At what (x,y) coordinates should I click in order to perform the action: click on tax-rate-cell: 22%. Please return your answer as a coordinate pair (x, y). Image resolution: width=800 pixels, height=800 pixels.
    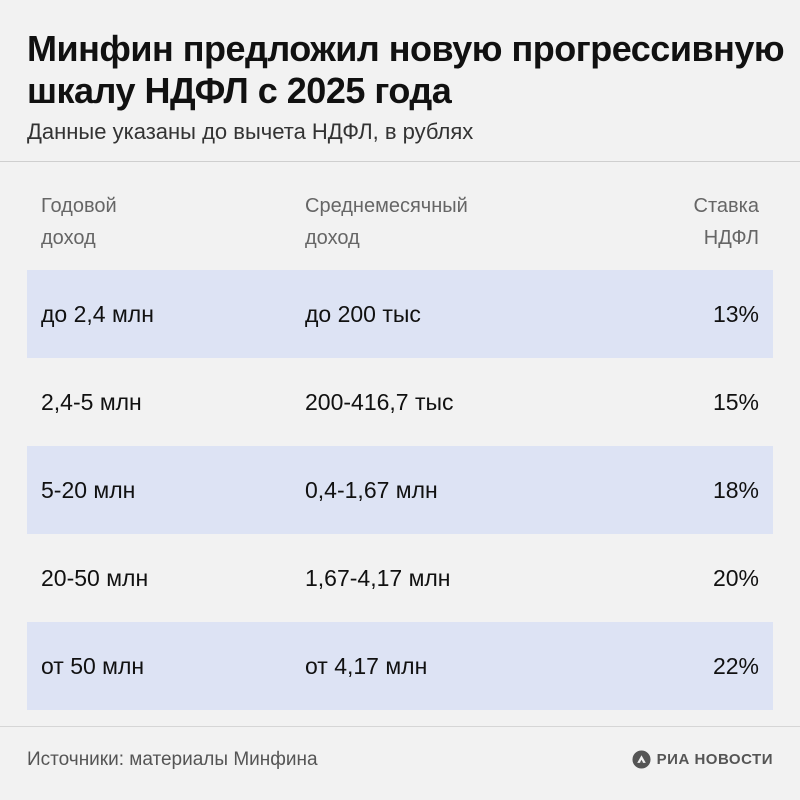
    Looking at the image, I should click on (735, 665).